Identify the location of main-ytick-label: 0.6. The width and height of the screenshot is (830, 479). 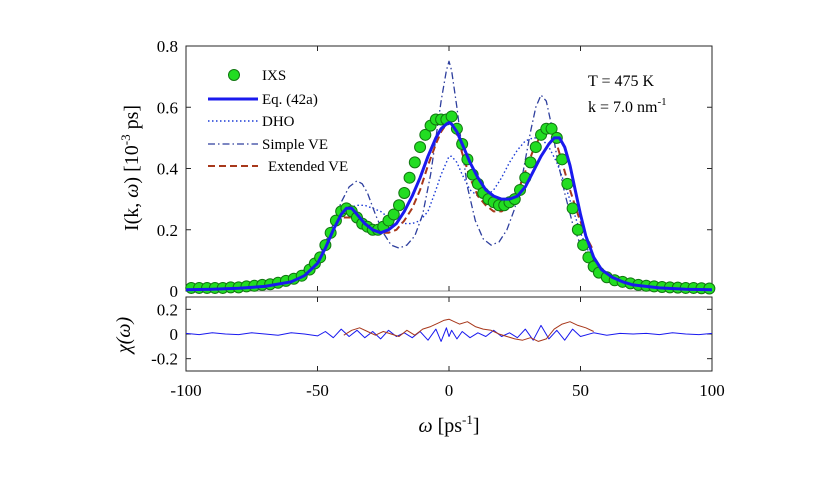
(167, 107).